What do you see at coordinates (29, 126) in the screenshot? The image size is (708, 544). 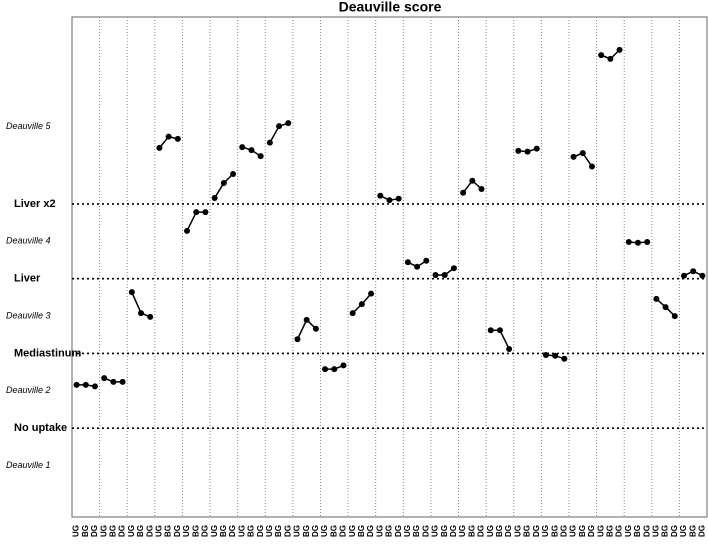 I see `band-label: Deauville 5` at bounding box center [29, 126].